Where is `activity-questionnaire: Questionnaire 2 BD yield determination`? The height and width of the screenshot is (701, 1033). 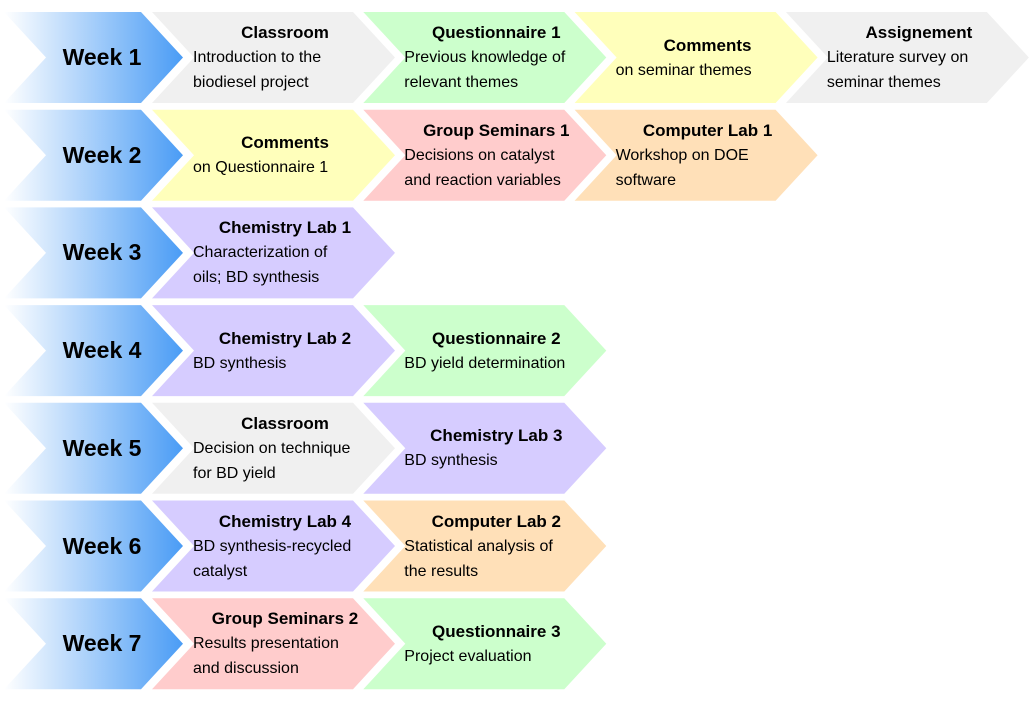
activity-questionnaire: Questionnaire 2 BD yield determination is located at coordinates (496, 350).